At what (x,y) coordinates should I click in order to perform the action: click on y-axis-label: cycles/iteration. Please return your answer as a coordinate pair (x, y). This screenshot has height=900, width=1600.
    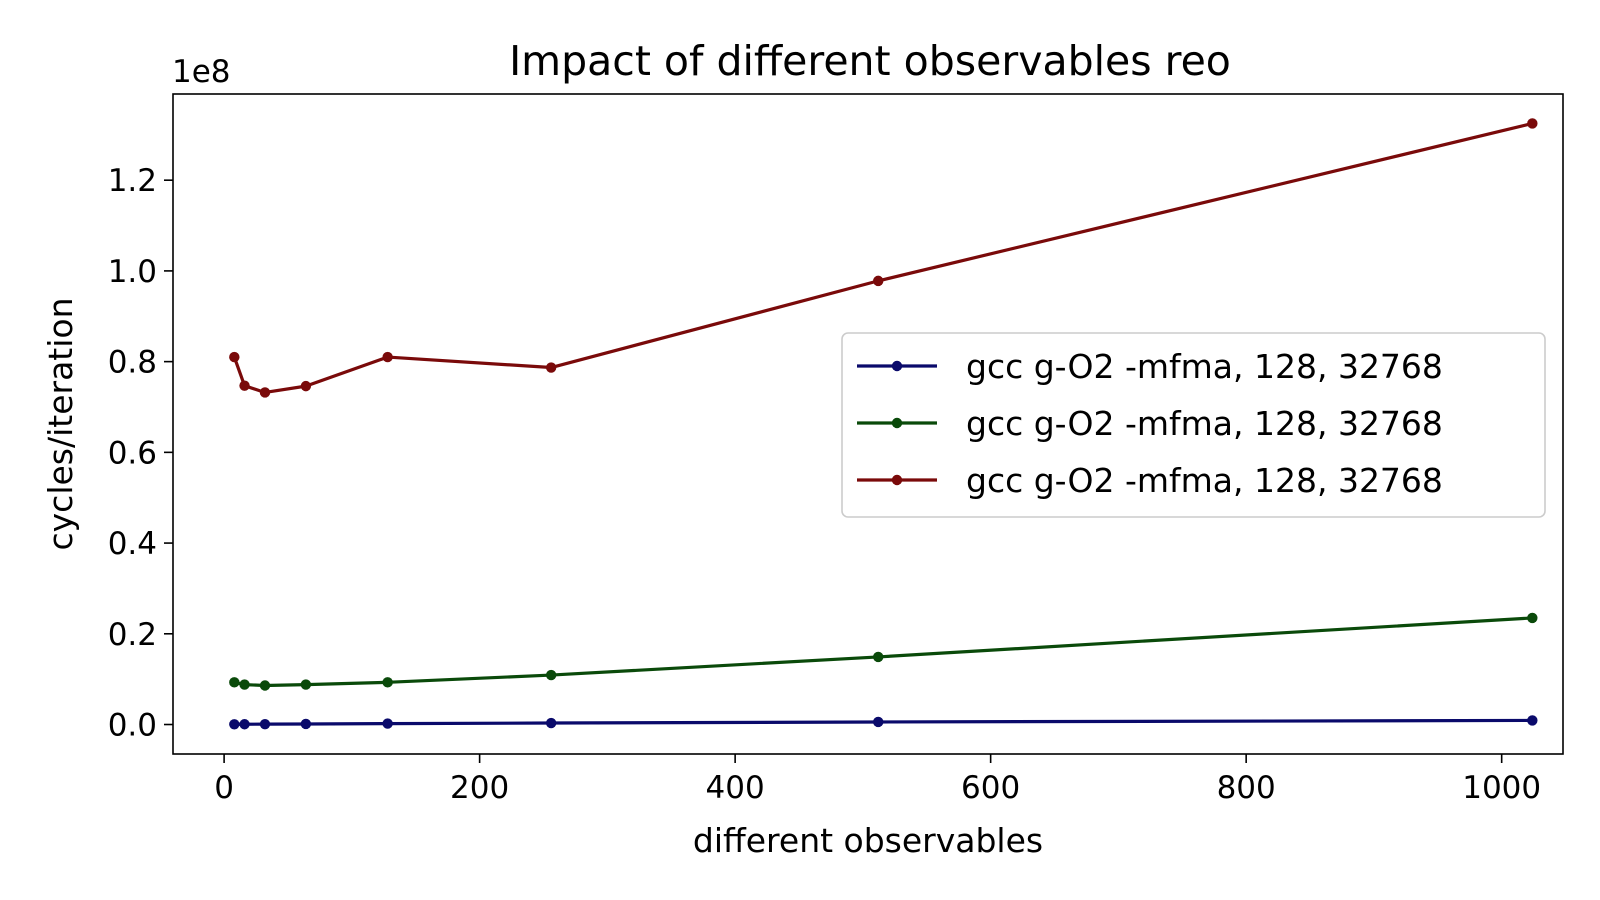
    Looking at the image, I should click on (60, 423).